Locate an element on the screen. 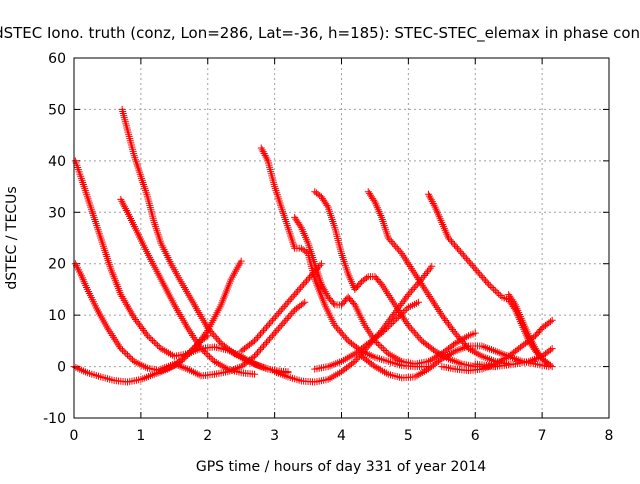 Image resolution: width=640 pixels, height=484 pixels. series-arc11 is located at coordinates (353, 324).